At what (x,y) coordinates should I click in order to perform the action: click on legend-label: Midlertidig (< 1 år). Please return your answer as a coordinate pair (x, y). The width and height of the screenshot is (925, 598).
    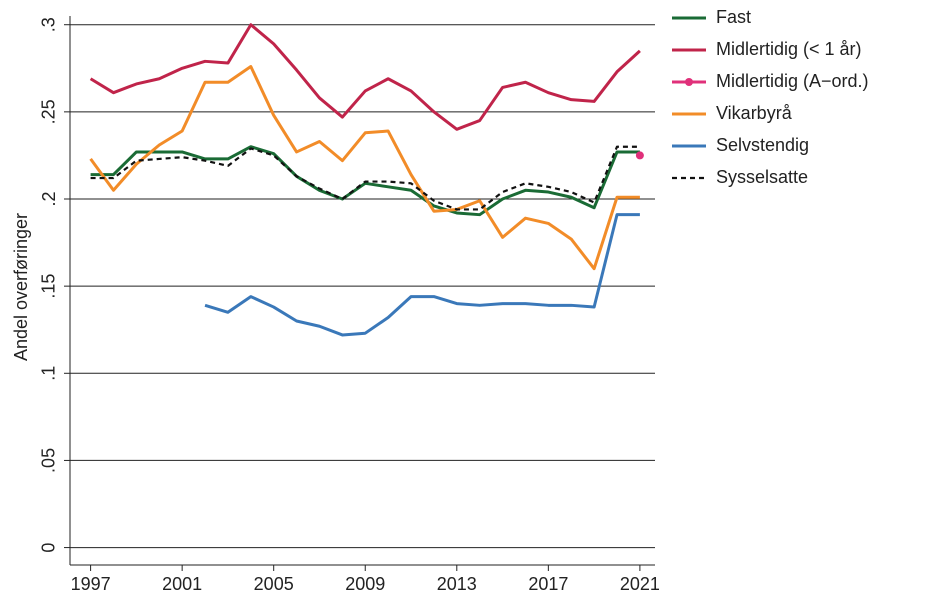
    Looking at the image, I should click on (789, 49).